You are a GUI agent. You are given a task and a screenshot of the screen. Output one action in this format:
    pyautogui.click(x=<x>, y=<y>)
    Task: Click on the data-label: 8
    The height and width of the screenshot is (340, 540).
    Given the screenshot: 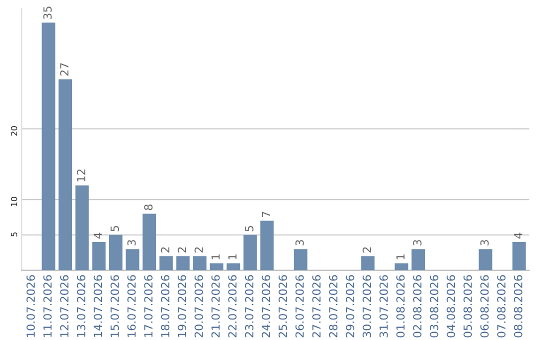 What is the action you would take?
    pyautogui.click(x=148, y=207)
    